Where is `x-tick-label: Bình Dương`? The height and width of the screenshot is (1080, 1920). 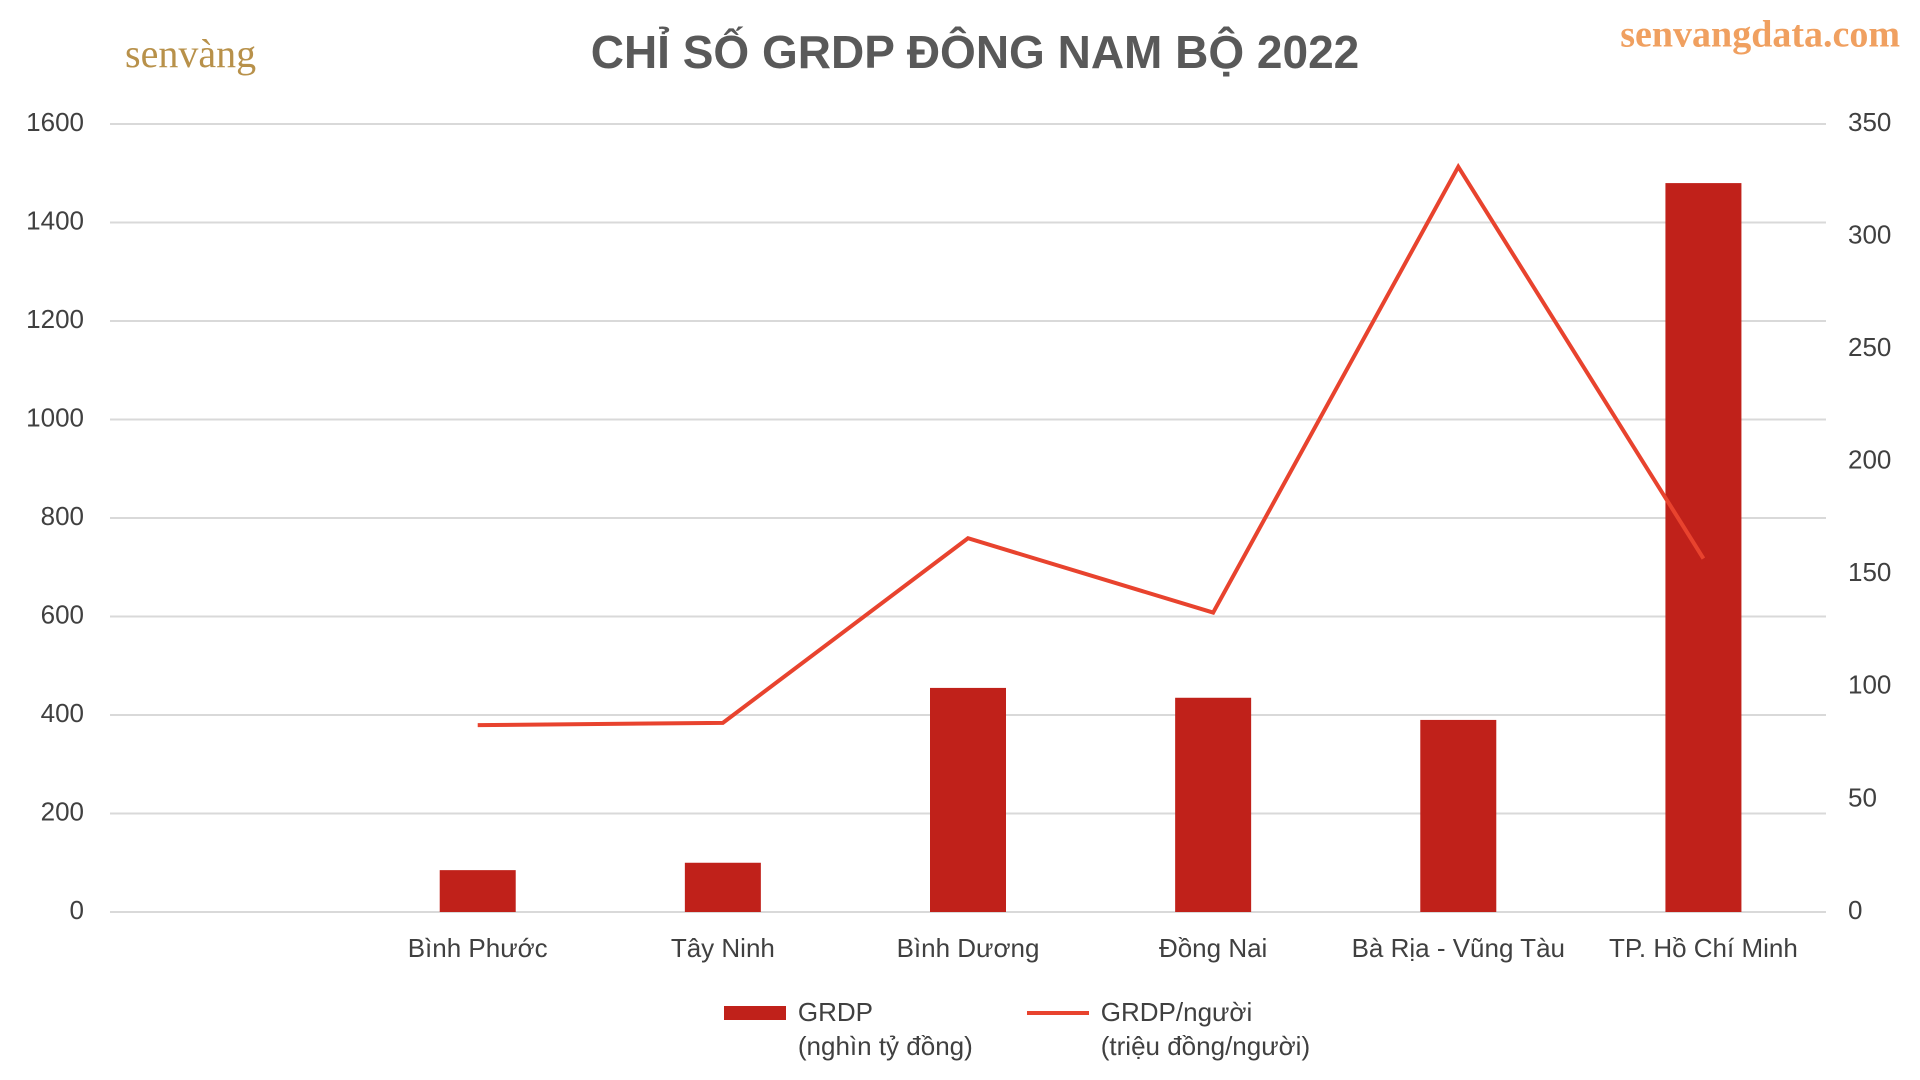 x-tick-label: Bình Dương is located at coordinates (968, 948).